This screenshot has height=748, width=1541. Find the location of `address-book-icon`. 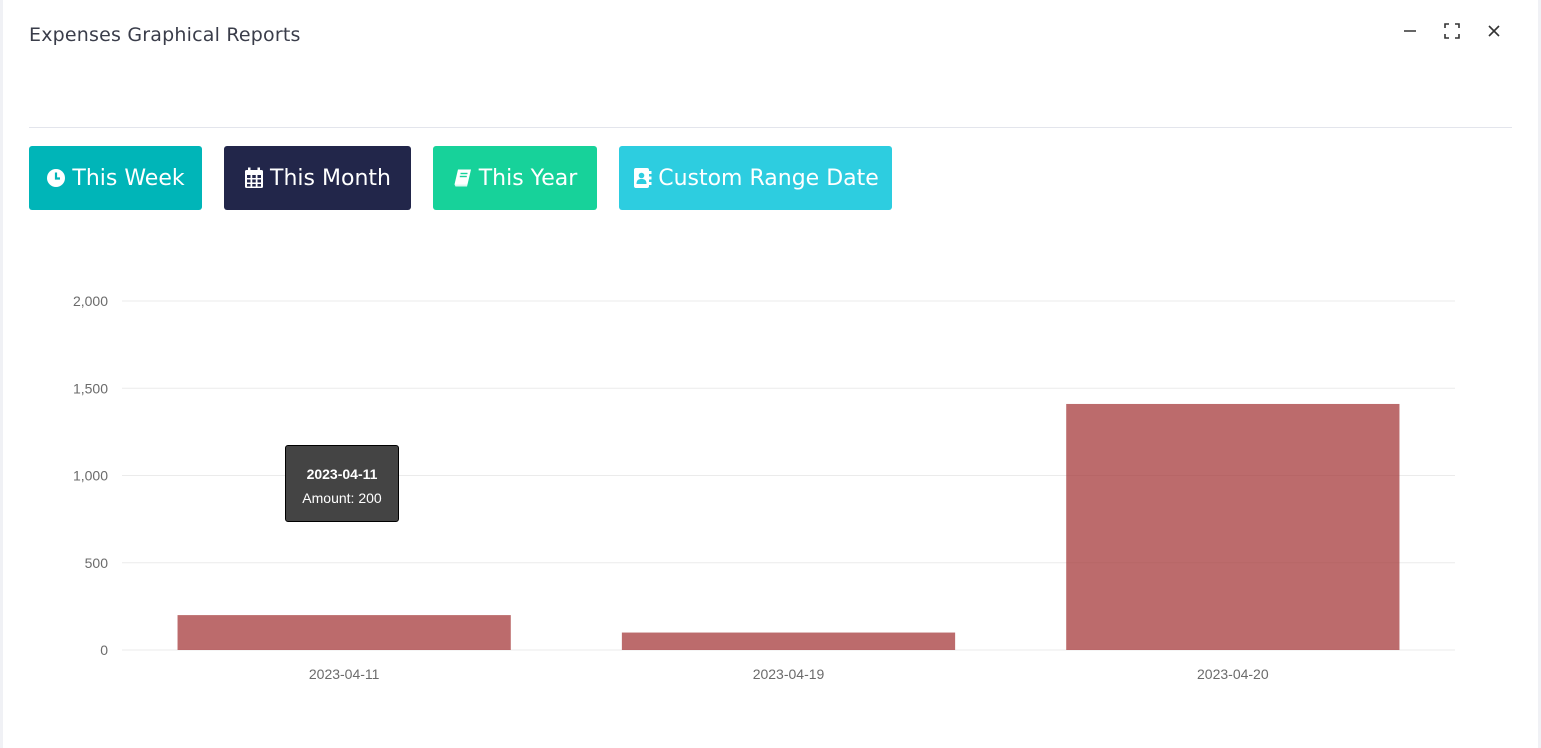

address-book-icon is located at coordinates (643, 178).